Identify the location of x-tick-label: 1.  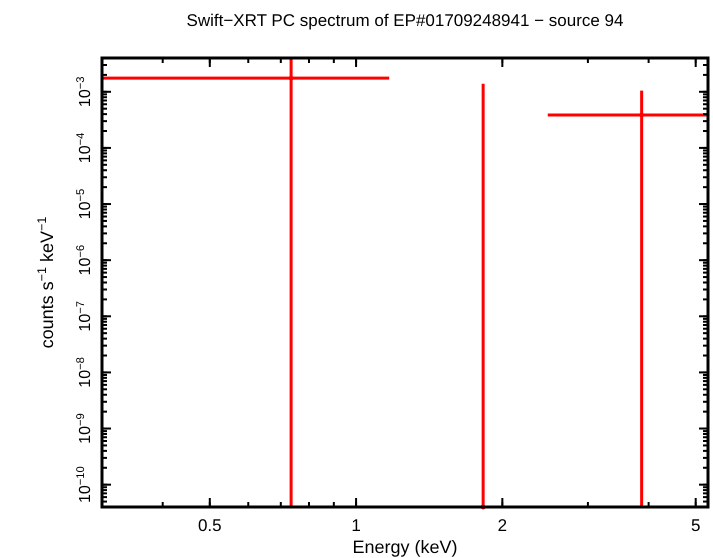
(356, 525).